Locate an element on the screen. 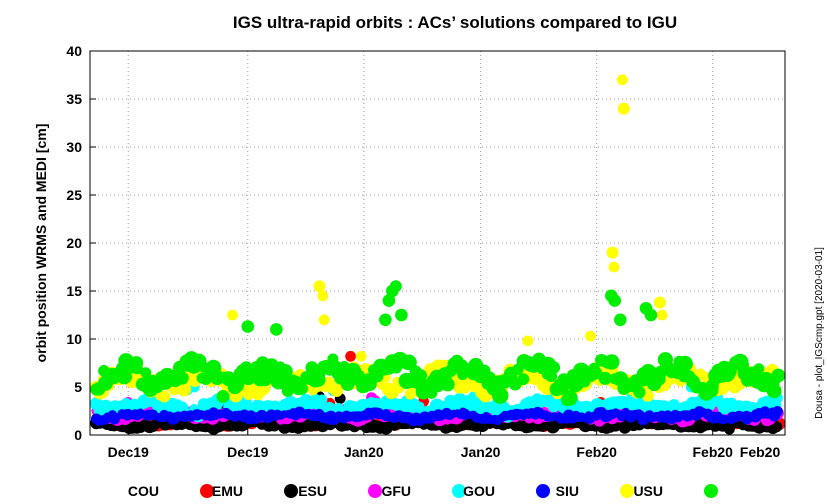 This screenshot has height=504, width=827. legend-label-cou: COU is located at coordinates (143, 491).